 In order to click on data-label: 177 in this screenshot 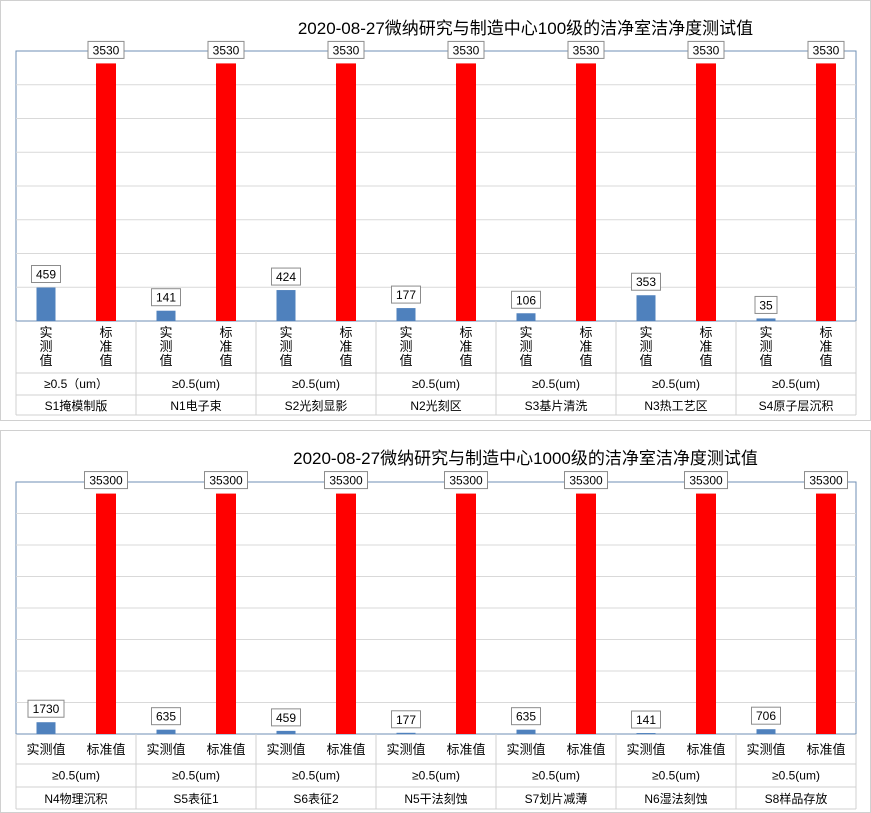, I will do `click(406, 720)`.